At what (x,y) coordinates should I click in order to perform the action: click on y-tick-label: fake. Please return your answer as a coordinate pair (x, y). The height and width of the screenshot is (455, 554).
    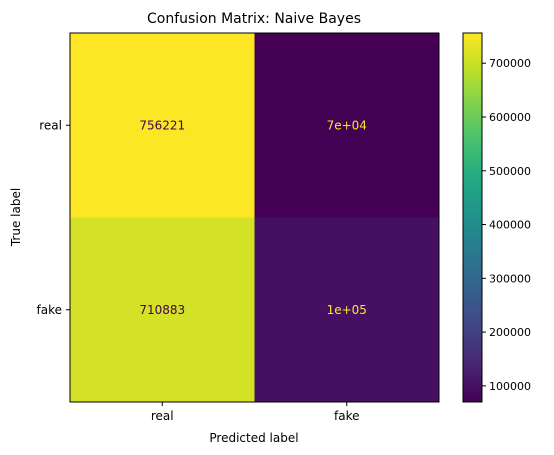
    Looking at the image, I should click on (49, 310).